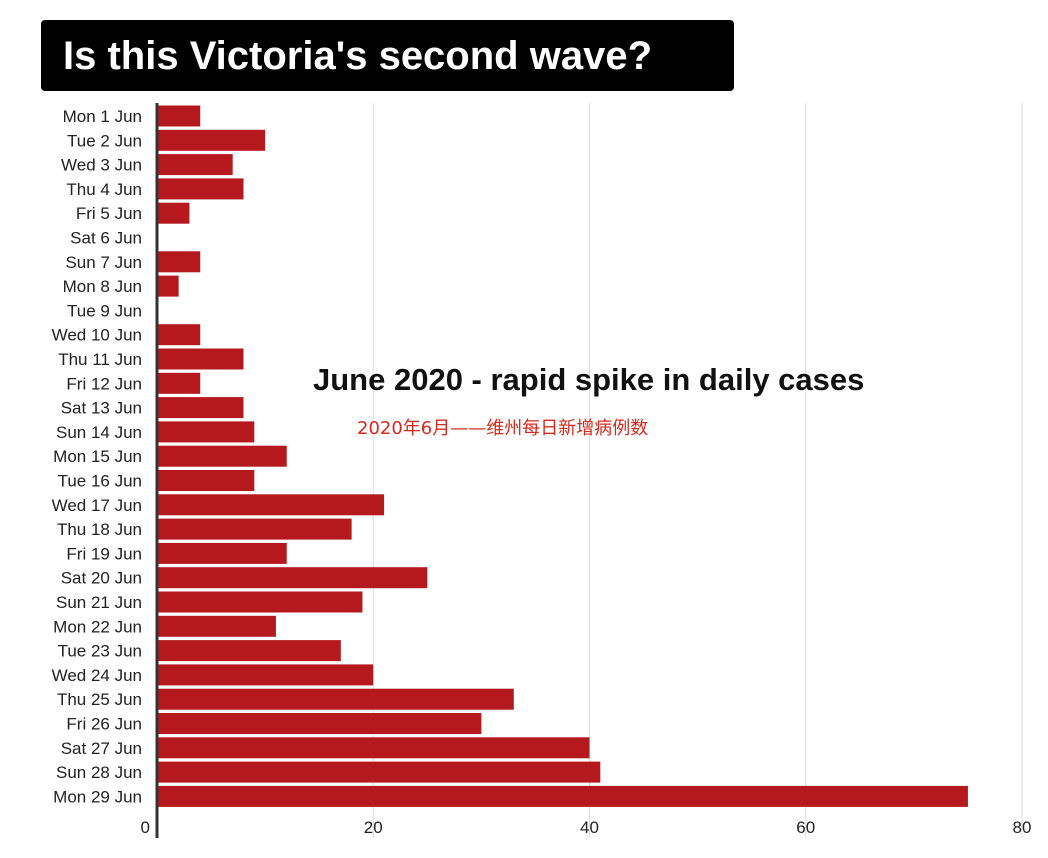 The image size is (1048, 858). I want to click on category-label: Sat 20 Jun, so click(101, 578).